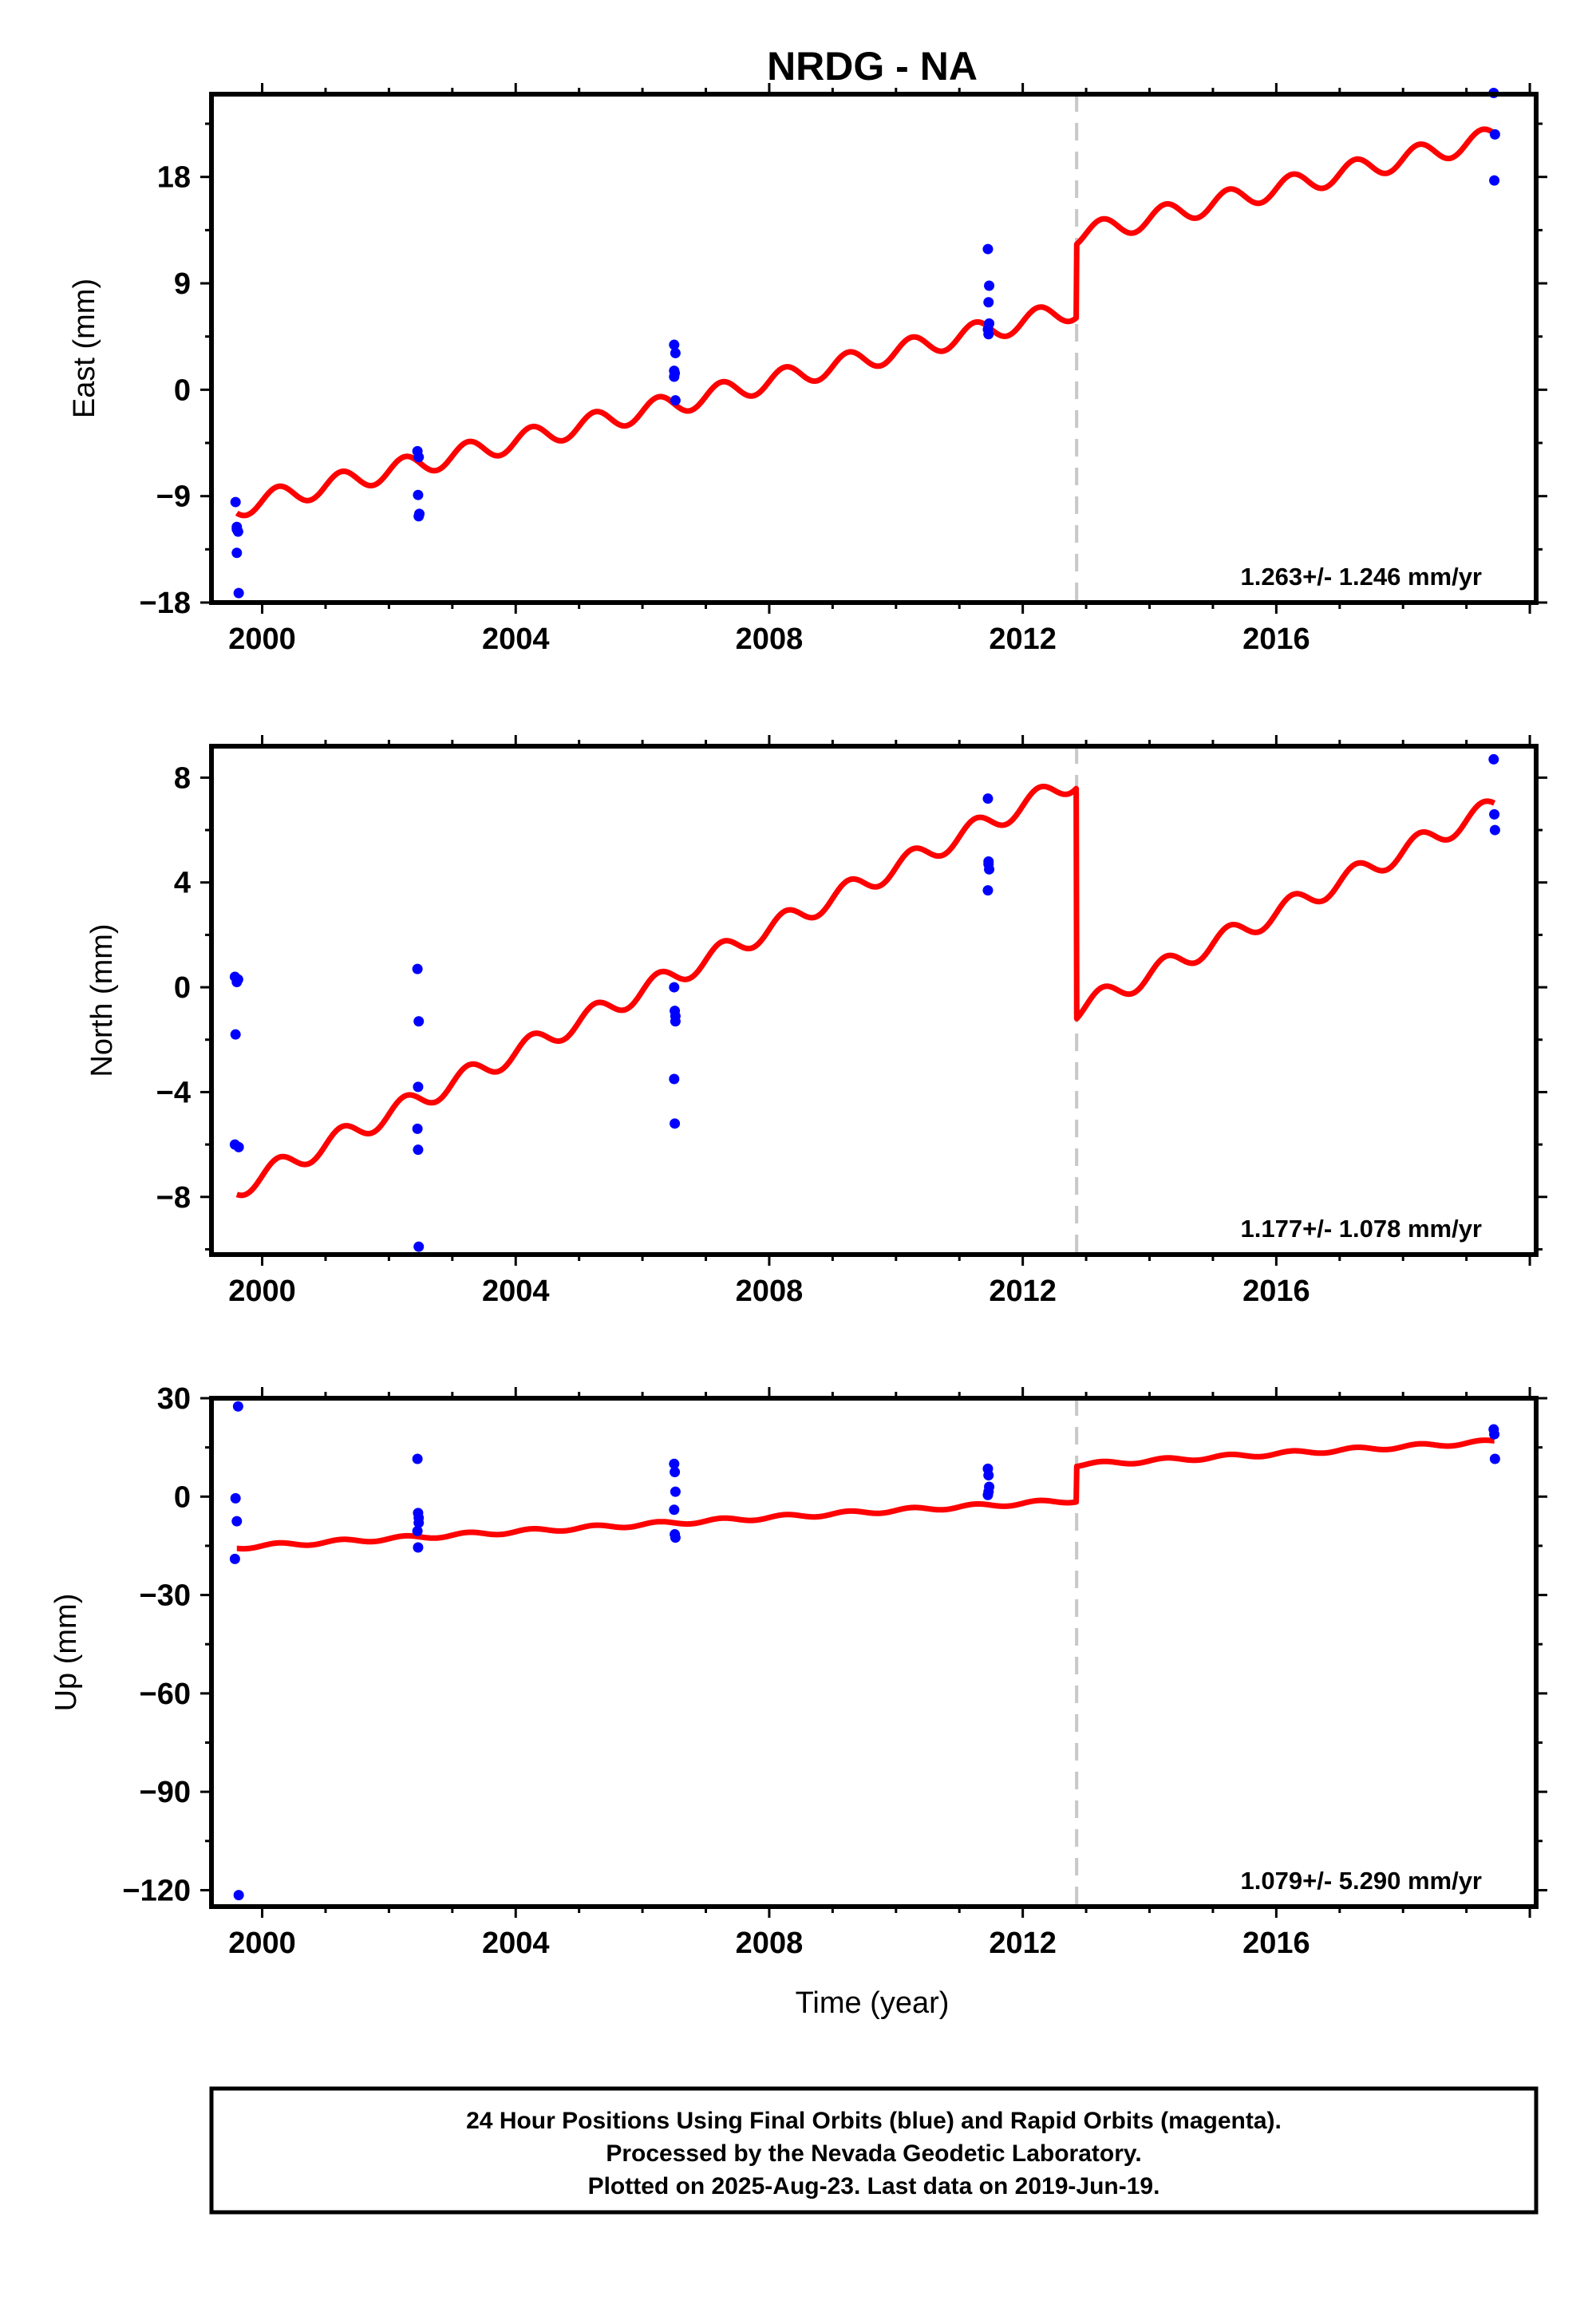 This screenshot has height=2316, width=1596. I want to click on east-y-tick-label: −18, so click(165, 603).